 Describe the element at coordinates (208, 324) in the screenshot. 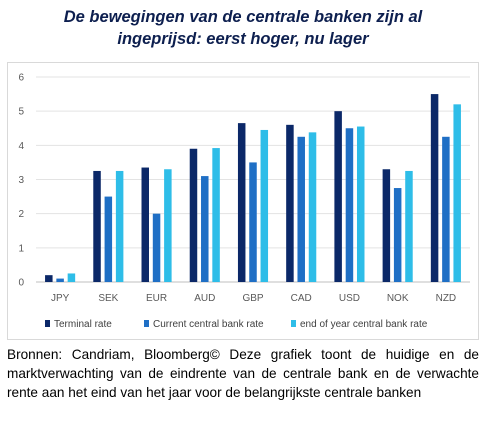

I see `legend-label: Current central bank rate` at that location.